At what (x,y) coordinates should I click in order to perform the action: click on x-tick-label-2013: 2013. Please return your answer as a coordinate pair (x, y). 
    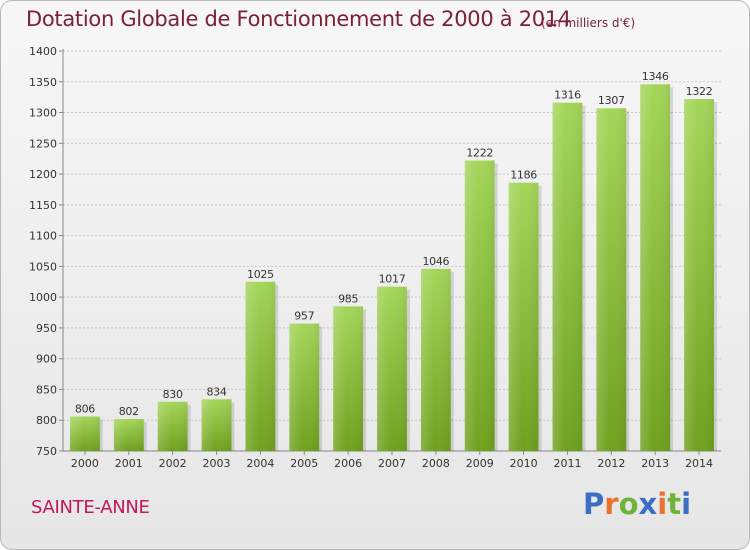
    Looking at the image, I should click on (655, 463).